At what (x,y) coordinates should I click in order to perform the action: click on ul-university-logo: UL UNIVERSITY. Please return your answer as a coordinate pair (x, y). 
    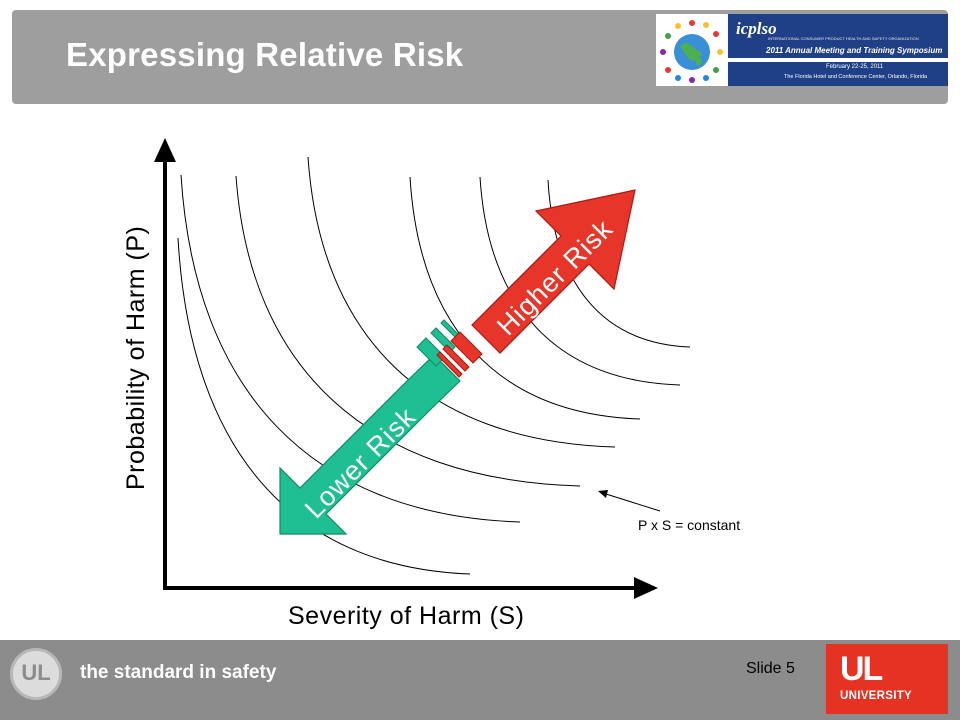
    Looking at the image, I should click on (887, 679).